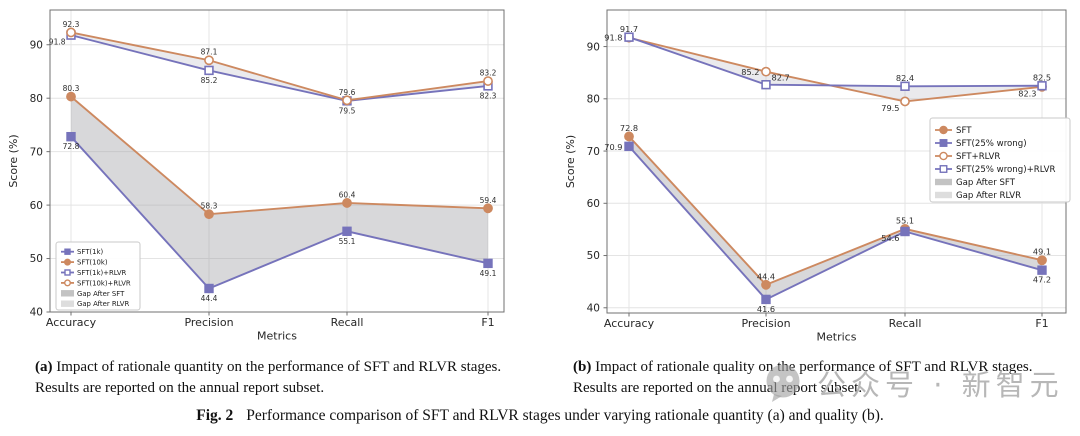  I want to click on y-tick-label: 40, so click(593, 308).